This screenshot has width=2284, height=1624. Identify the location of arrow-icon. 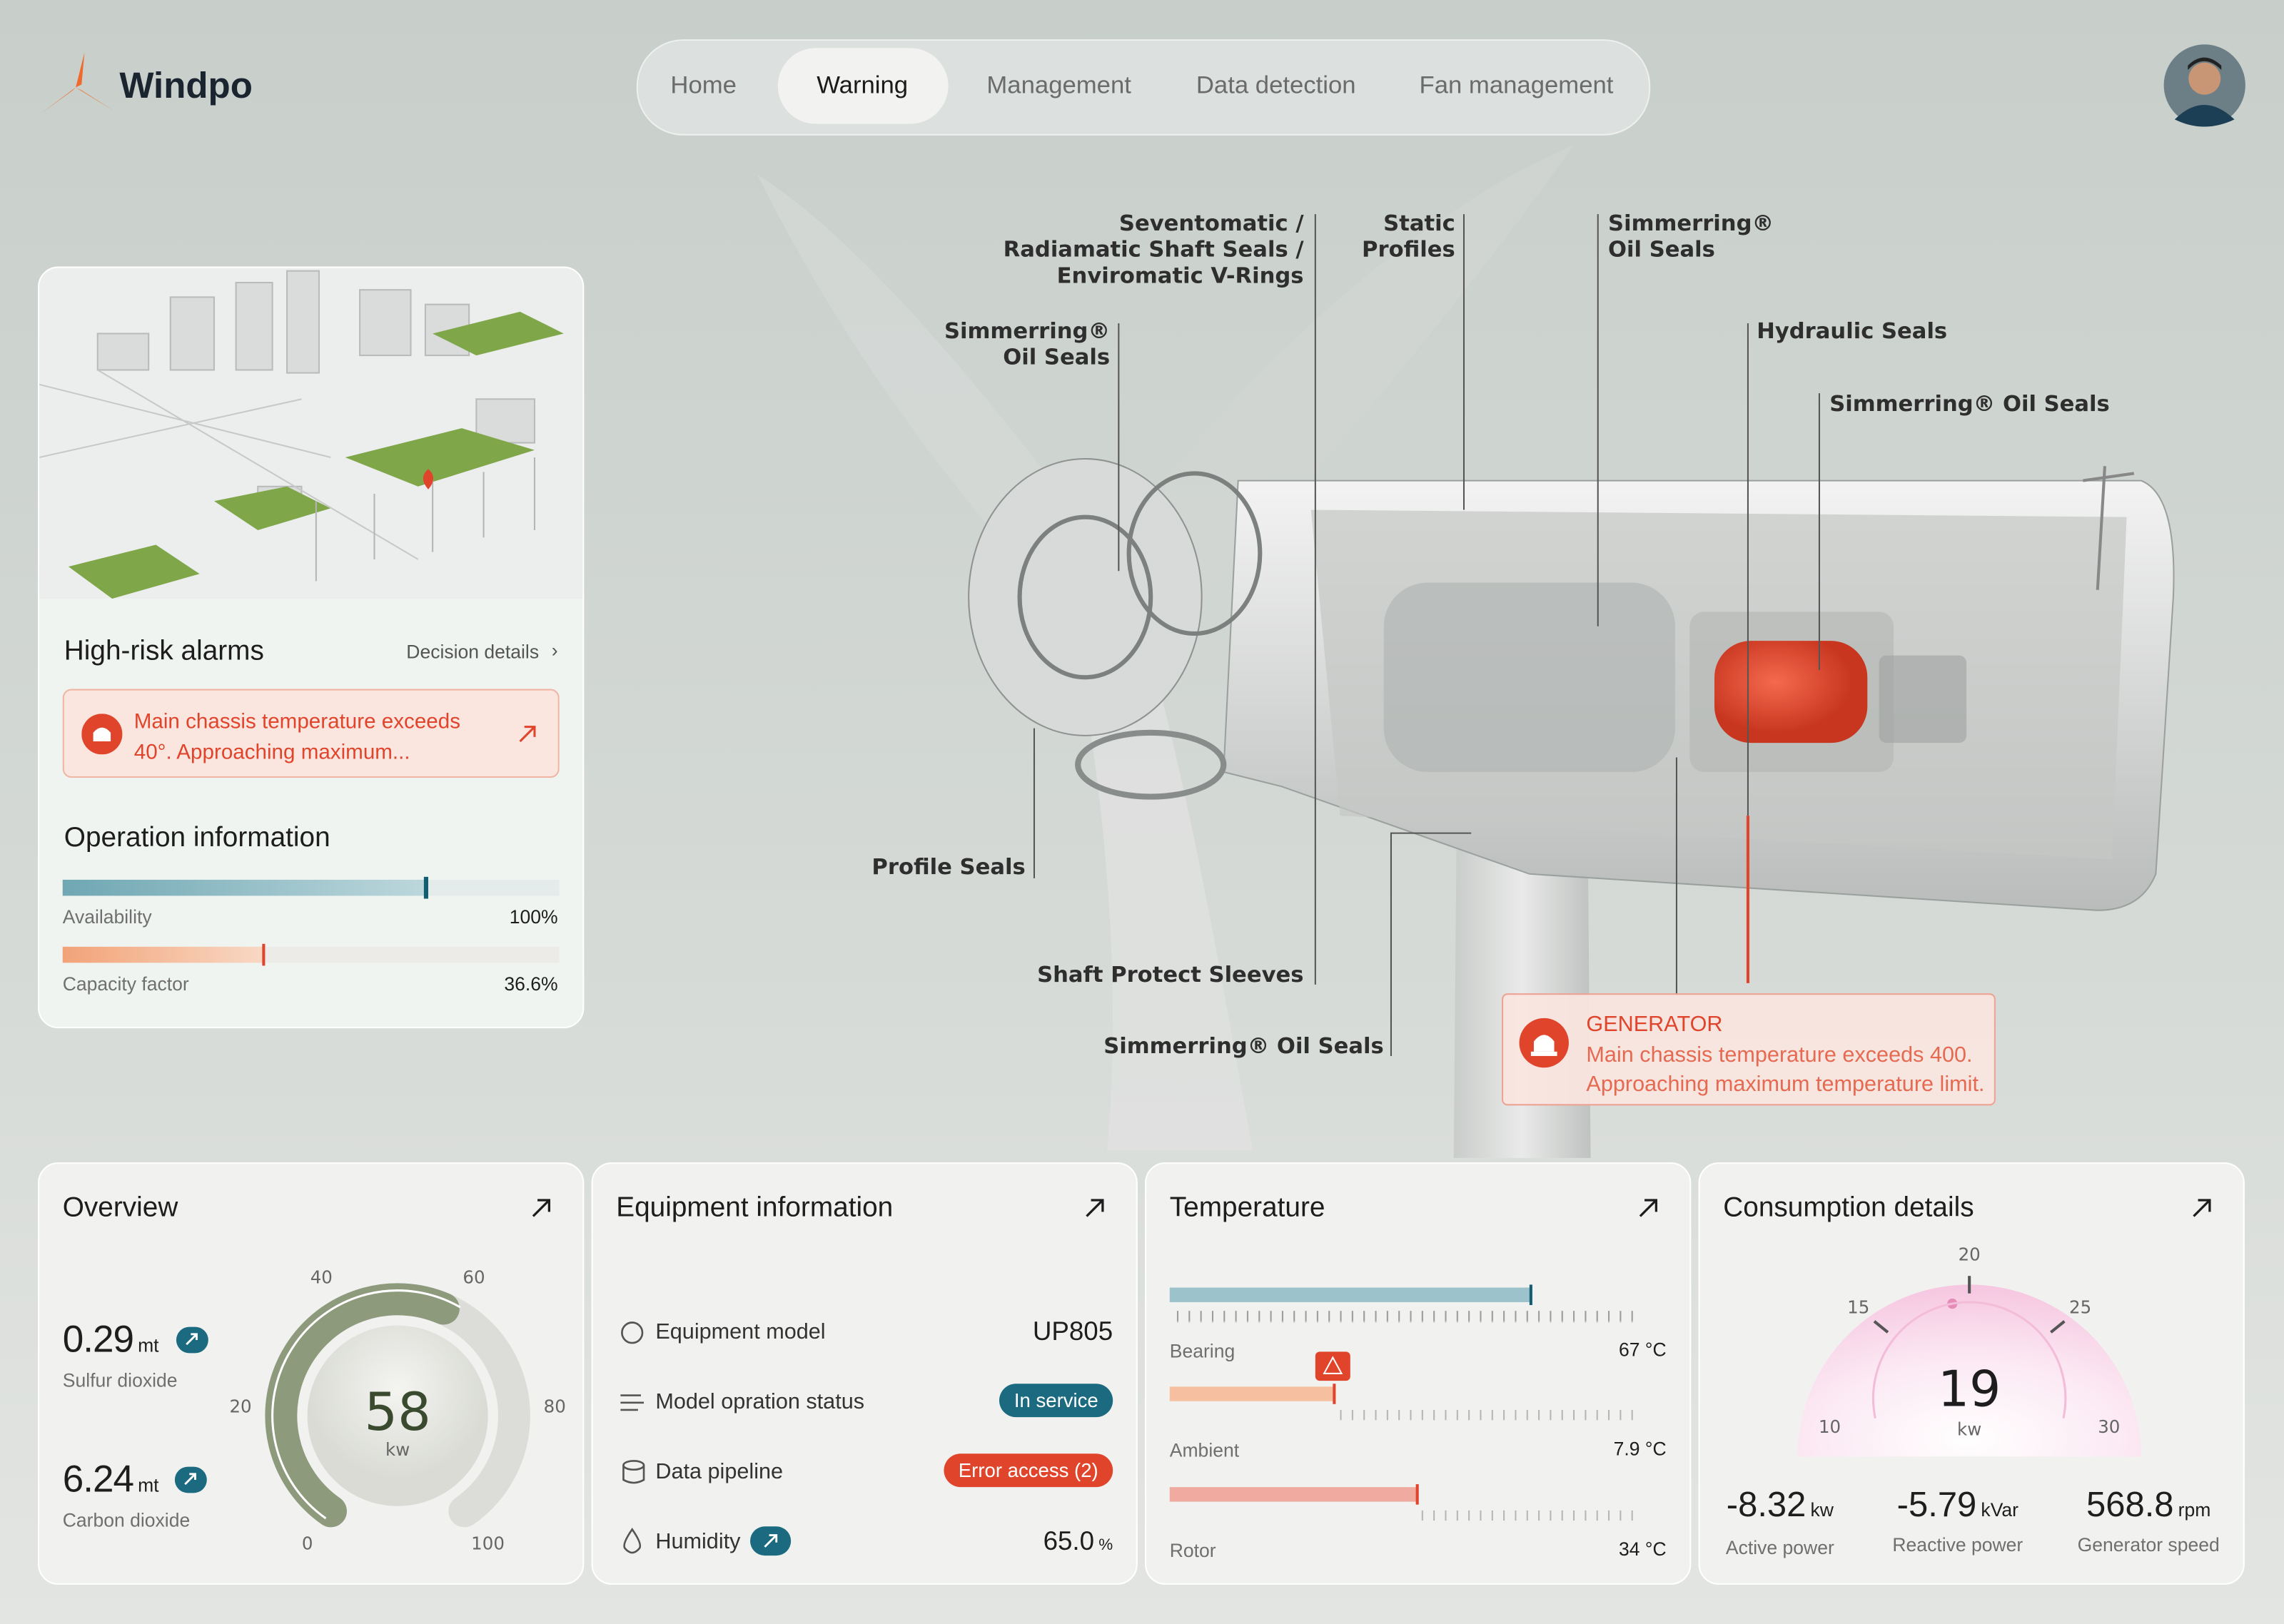
(527, 734).